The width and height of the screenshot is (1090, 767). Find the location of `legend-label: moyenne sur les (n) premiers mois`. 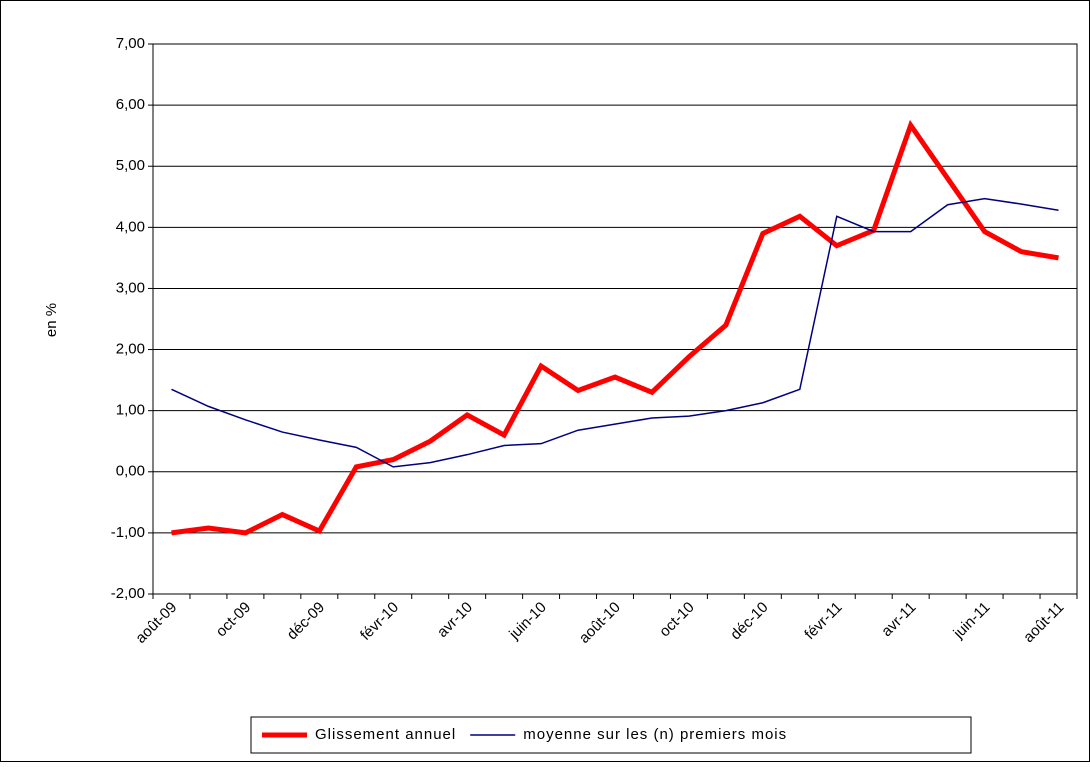

legend-label: moyenne sur les (n) premiers mois is located at coordinates (655, 734).